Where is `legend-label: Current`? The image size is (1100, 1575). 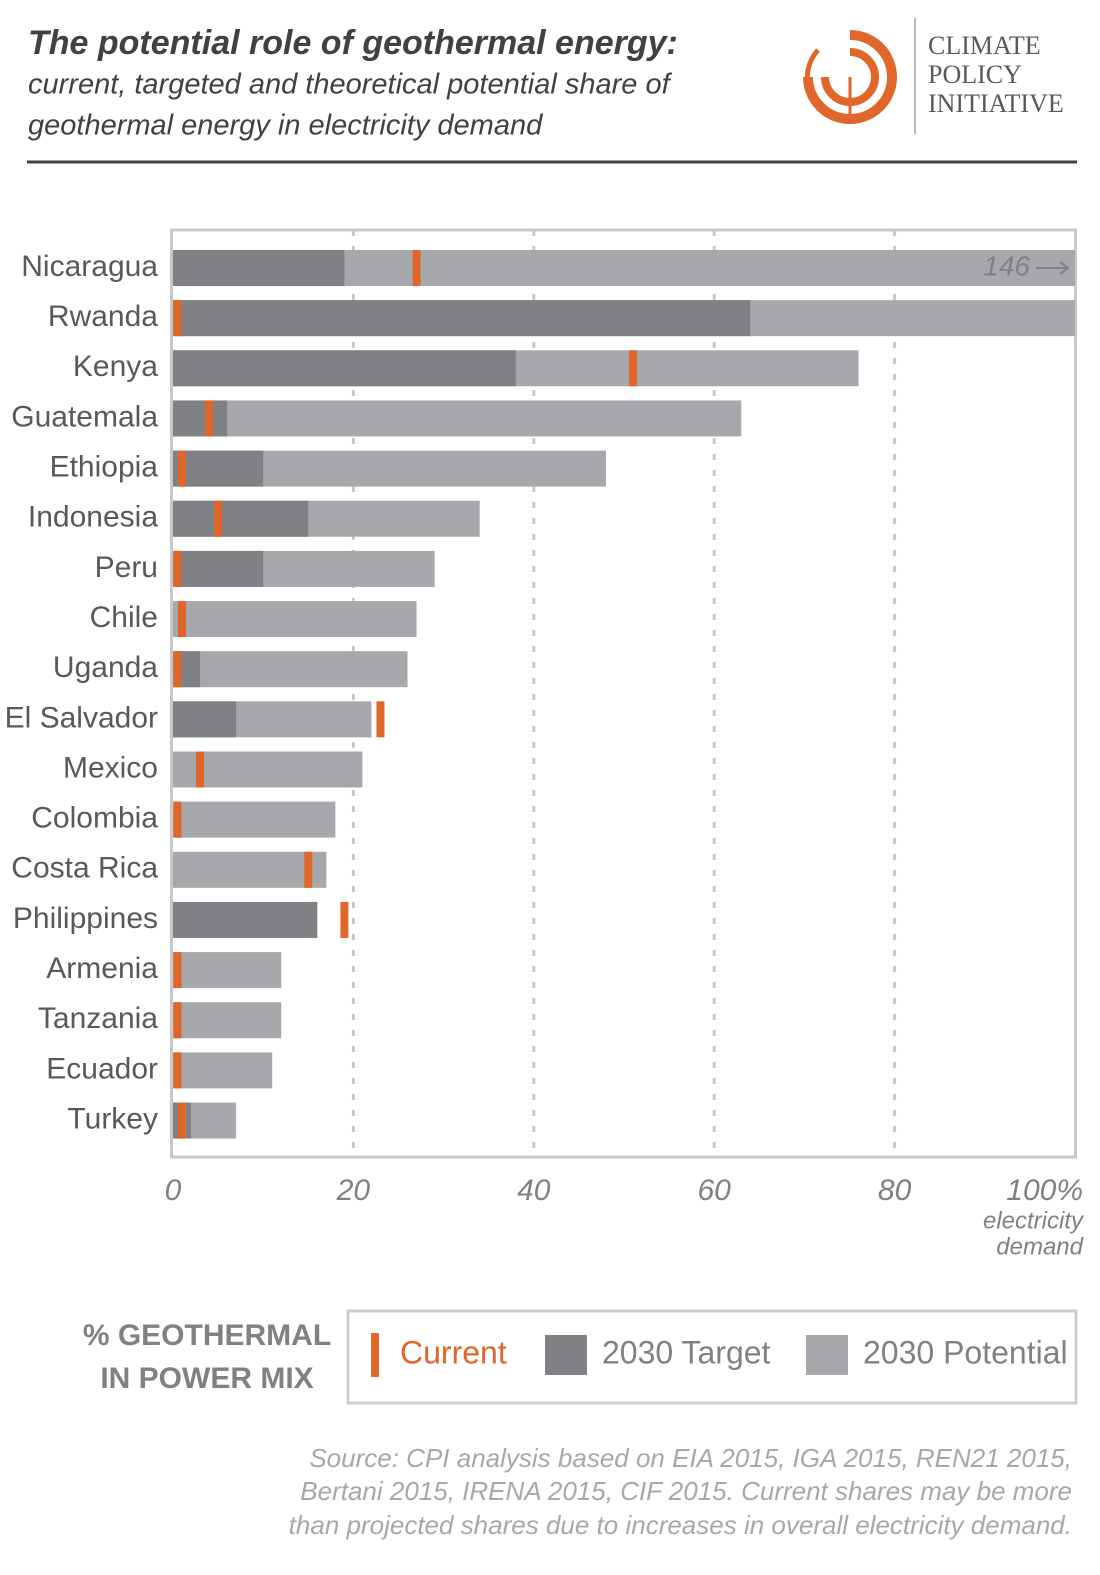 legend-label: Current is located at coordinates (453, 1352).